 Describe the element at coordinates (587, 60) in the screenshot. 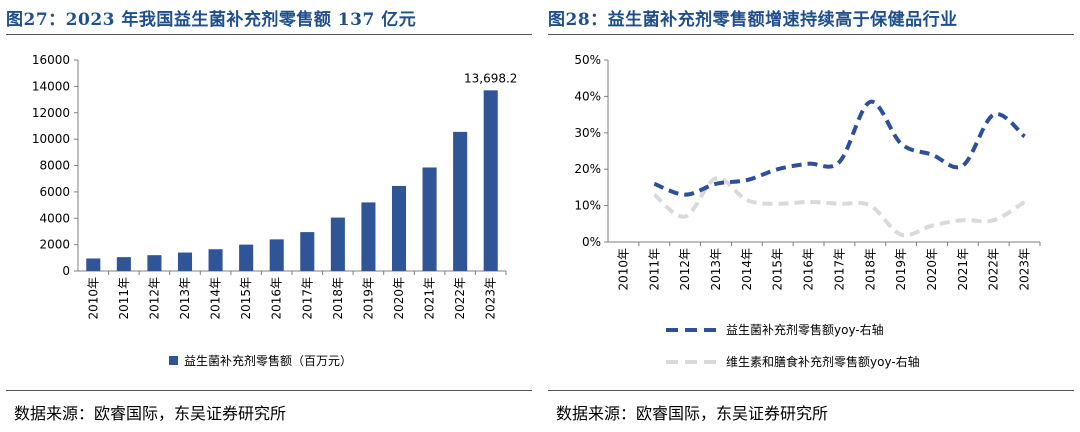

I see `y-tick-label: 50%` at that location.